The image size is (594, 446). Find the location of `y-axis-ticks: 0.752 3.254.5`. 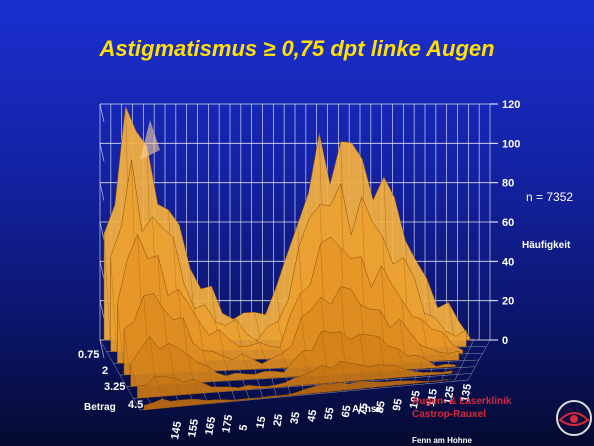

y-axis-ticks: 0.752 3.254.5 is located at coordinates (110, 380).